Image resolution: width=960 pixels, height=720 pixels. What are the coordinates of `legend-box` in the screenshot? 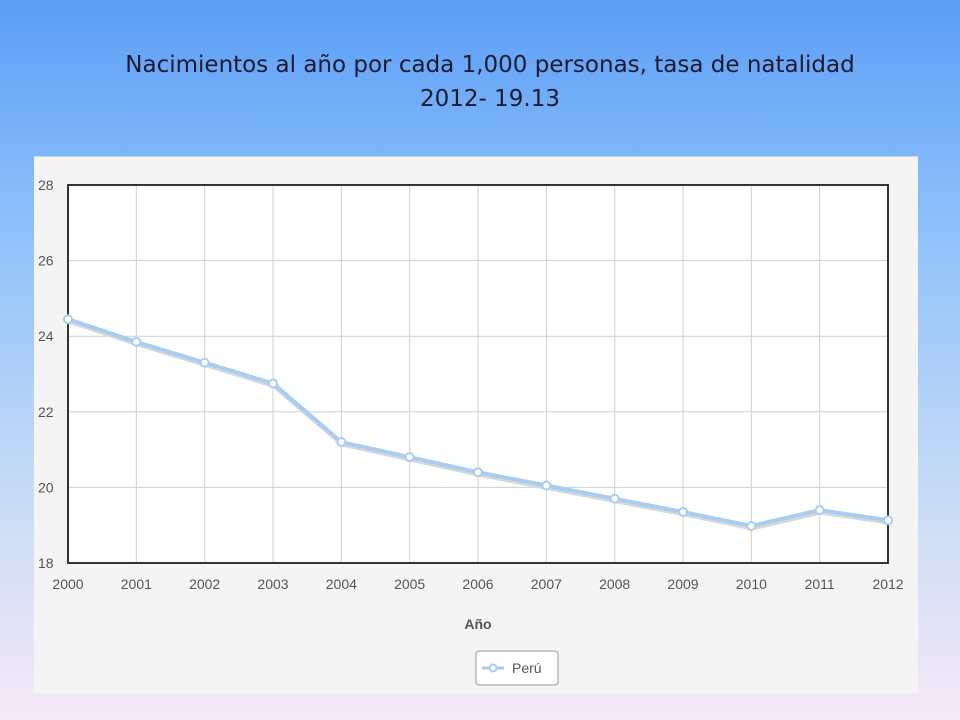 It's located at (517, 668).